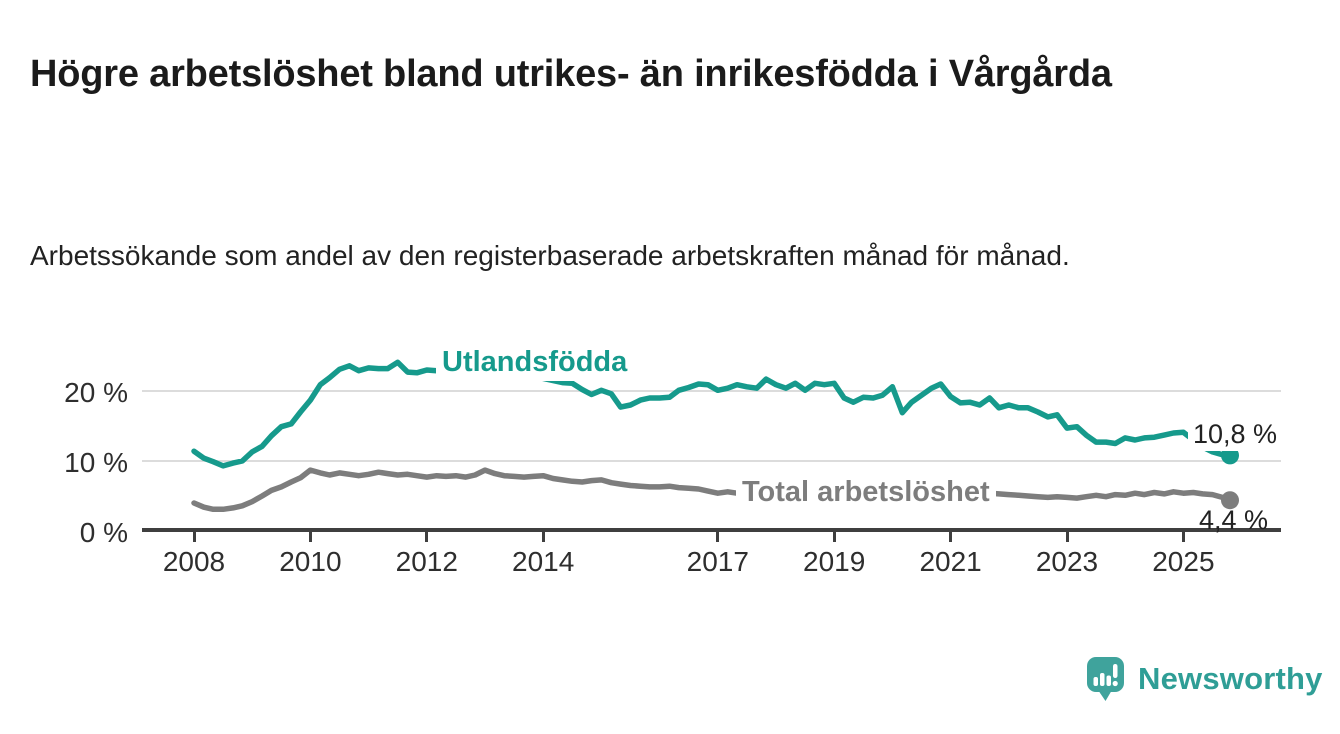  What do you see at coordinates (543, 561) in the screenshot?
I see `x-tick-label: 2014` at bounding box center [543, 561].